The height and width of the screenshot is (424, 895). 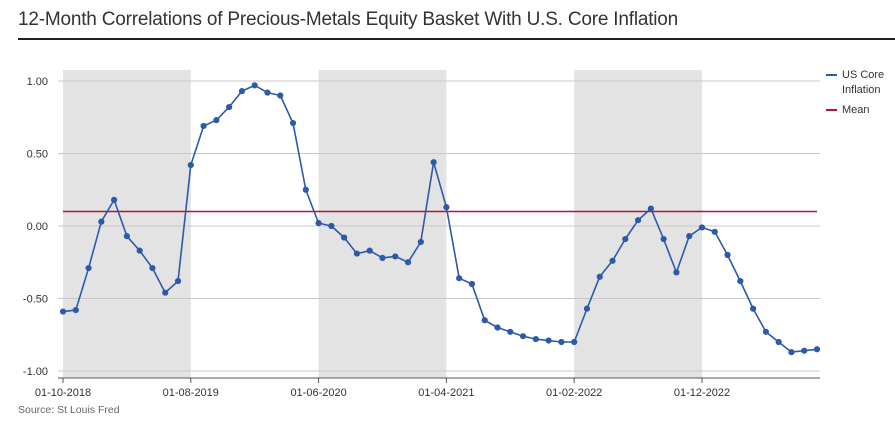 I want to click on legend-swatch-blue, so click(x=831, y=75).